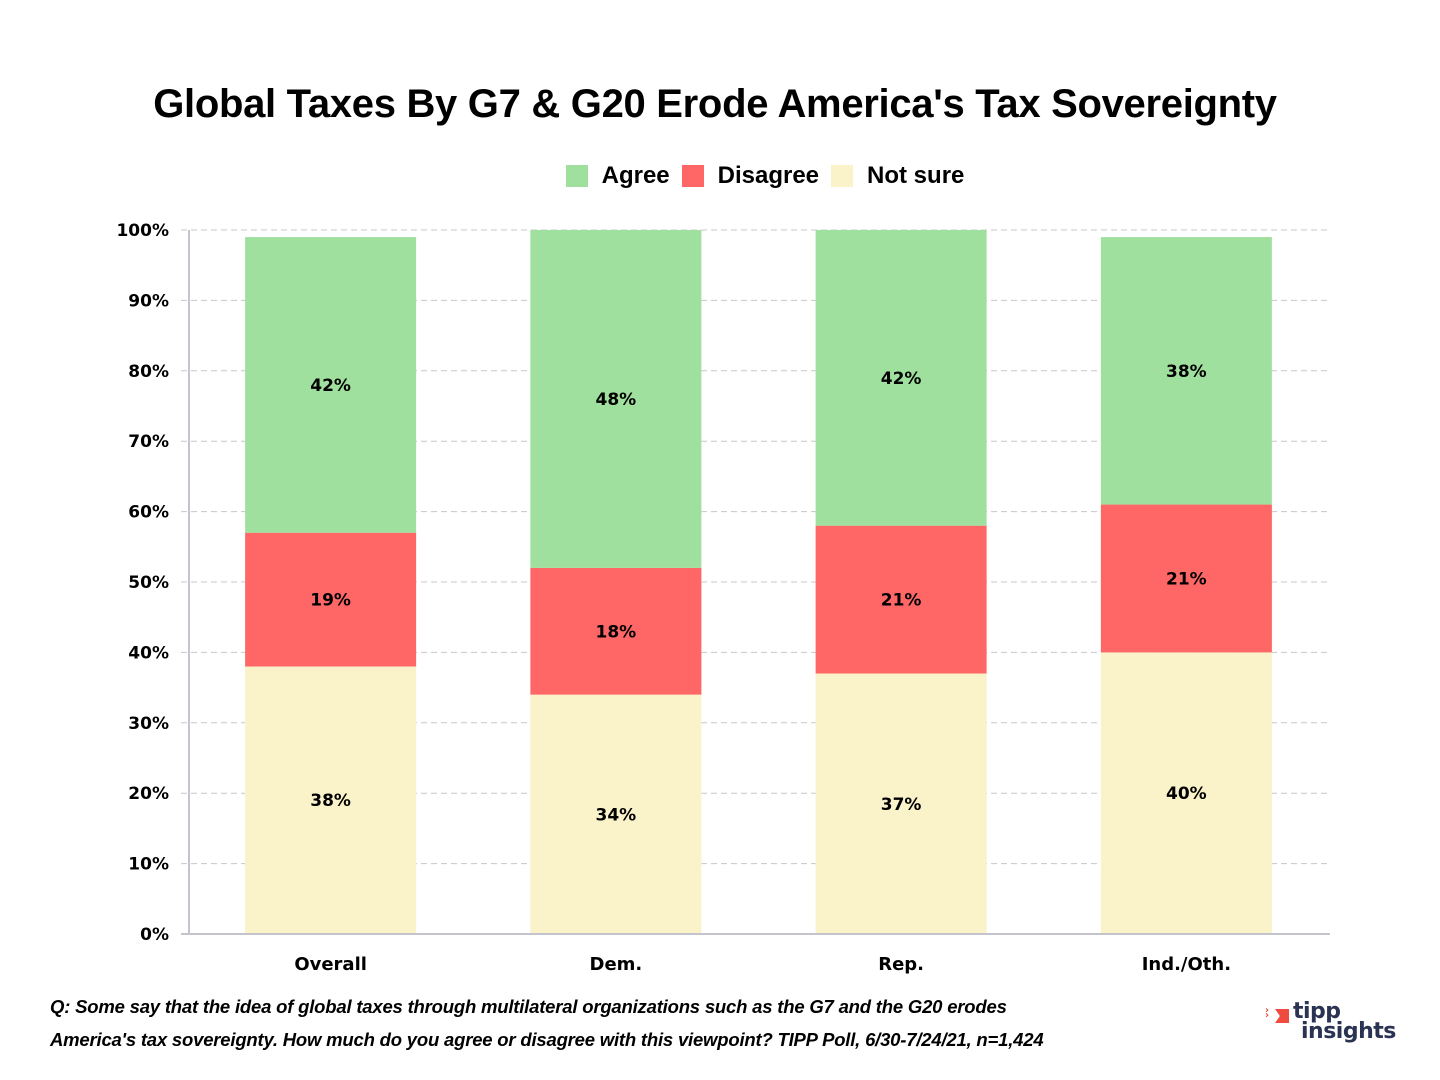  I want to click on tipp-insights-logo: › › tipp insights, so click(1335, 1024).